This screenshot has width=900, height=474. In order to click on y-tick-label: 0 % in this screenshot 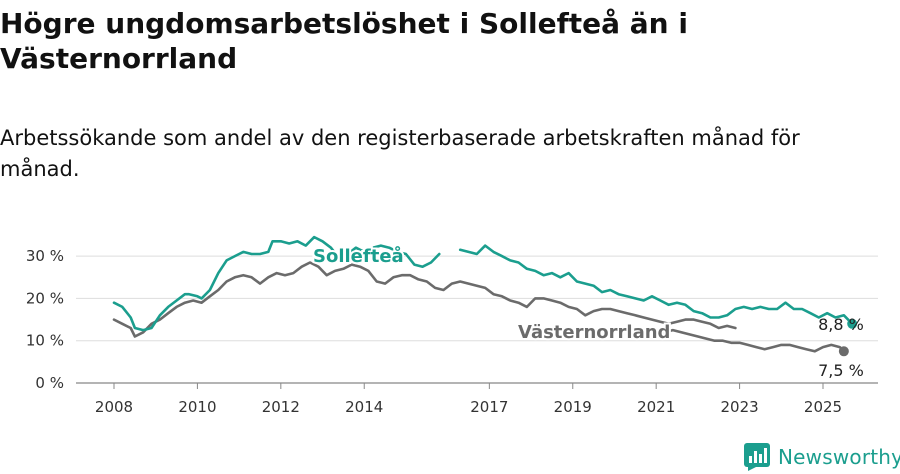, I will do `click(49, 383)`.